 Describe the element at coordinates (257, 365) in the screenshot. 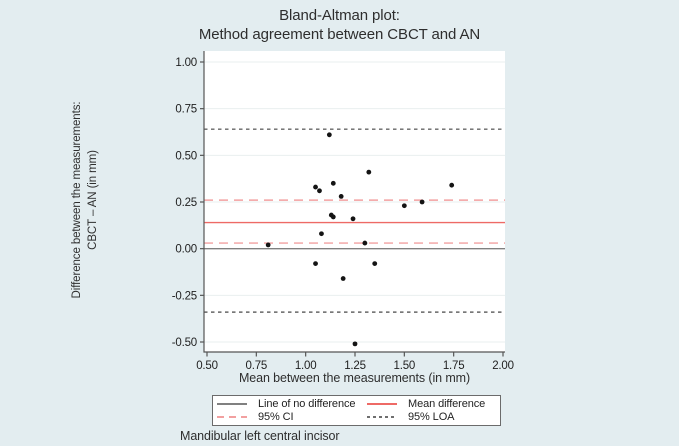

I see `x-tick-label: 0.75` at that location.